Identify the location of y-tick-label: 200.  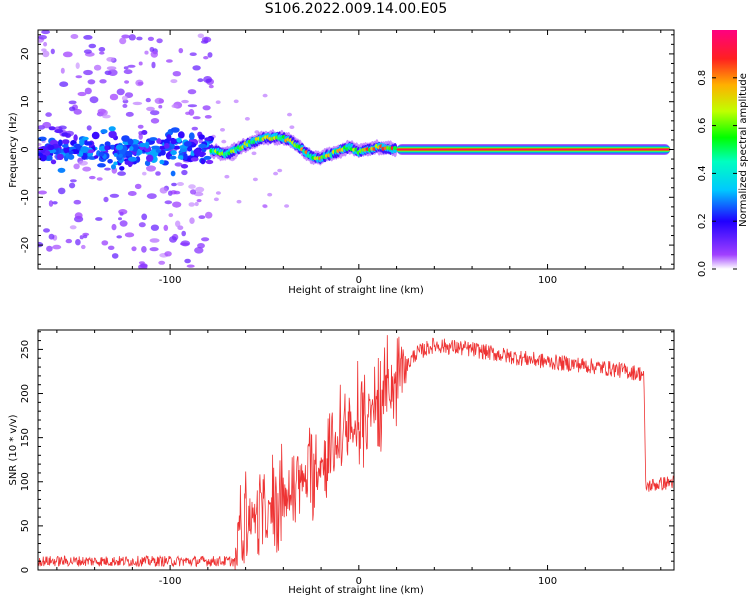
(25, 393).